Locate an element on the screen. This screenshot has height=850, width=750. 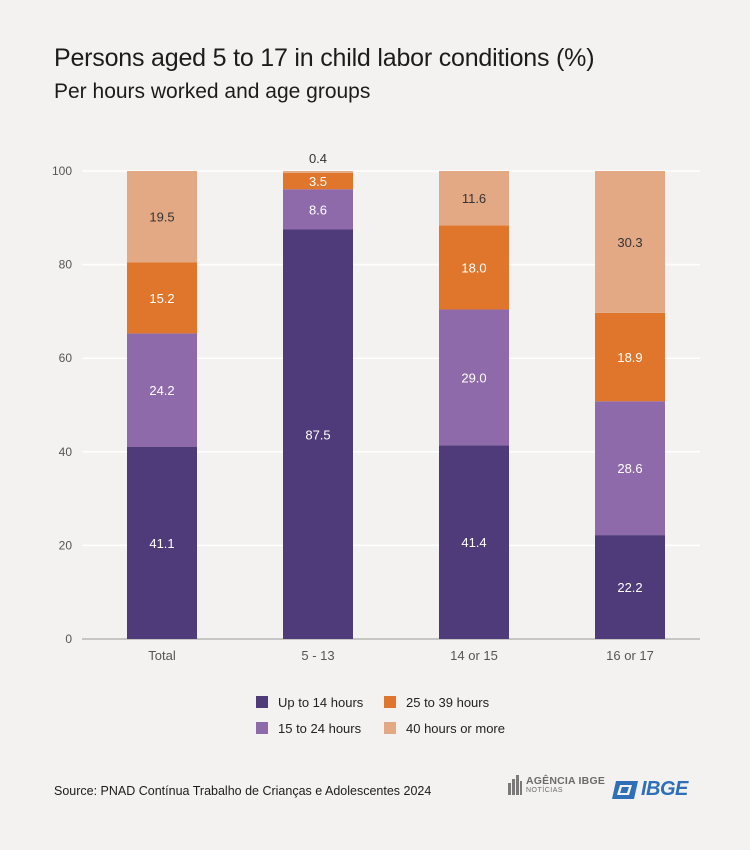
x-tick-label: 14 or 15 is located at coordinates (474, 655).